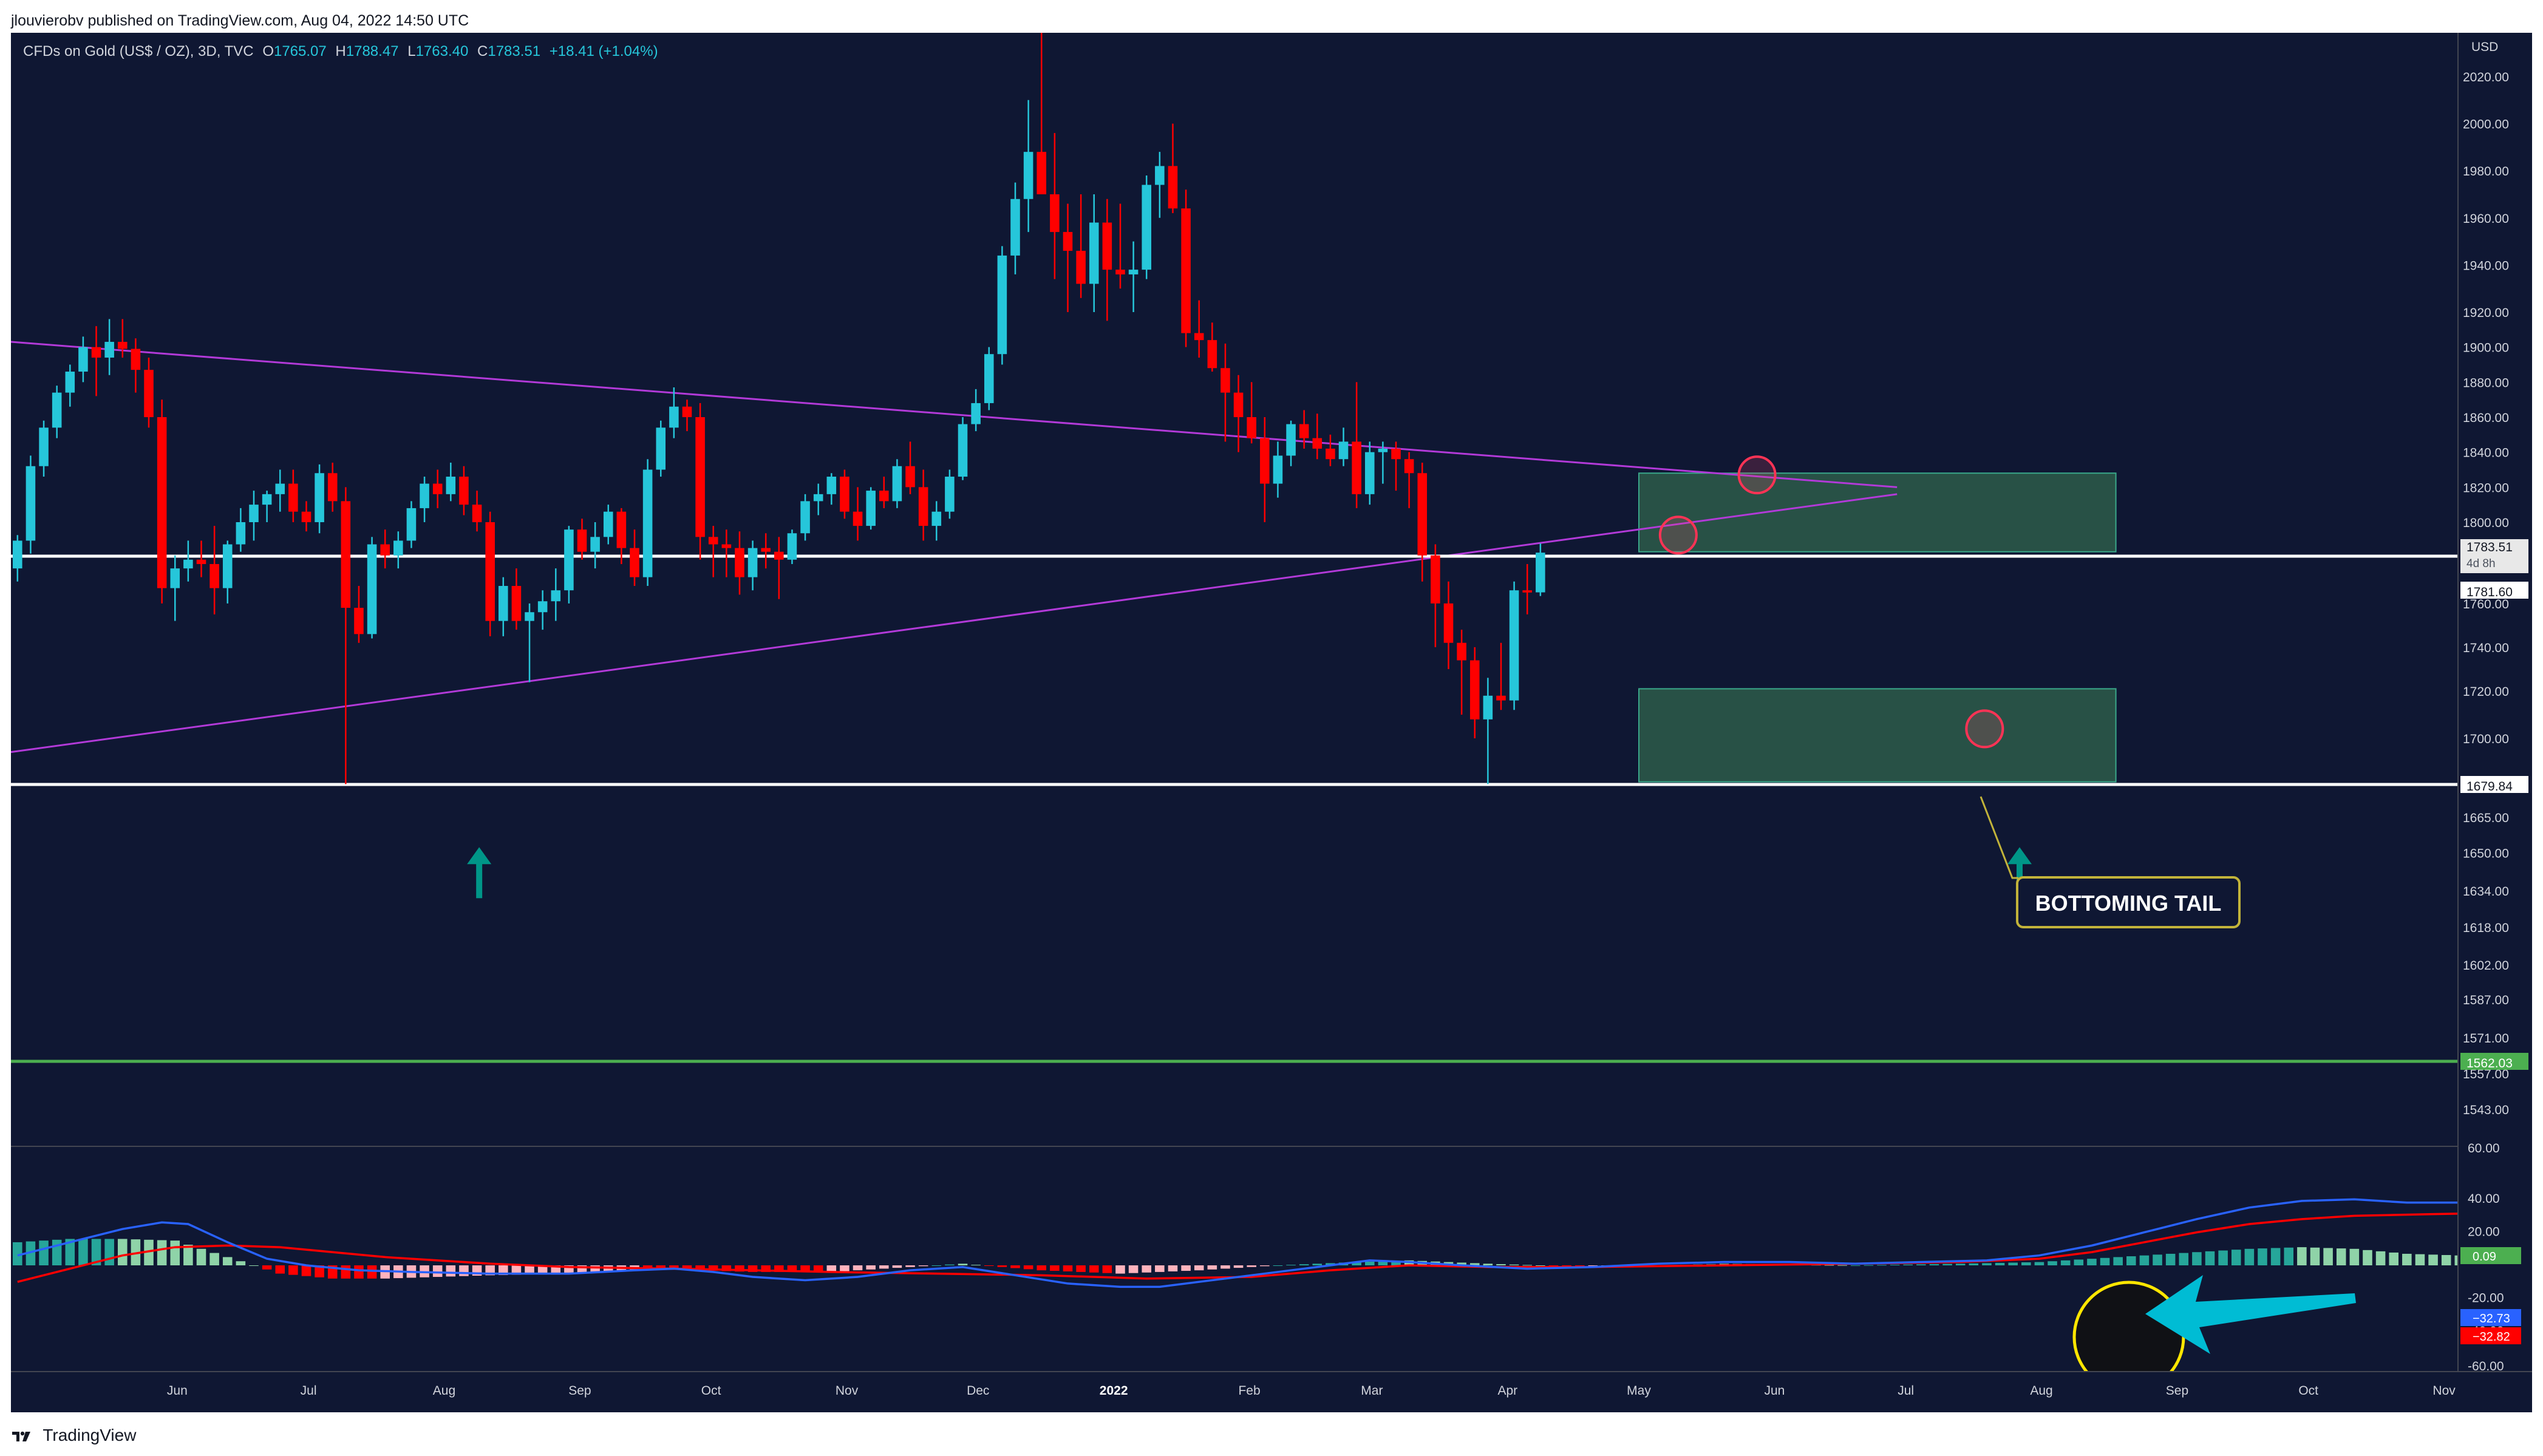  I want to click on macd-value-label-box, so click(2490, 1317).